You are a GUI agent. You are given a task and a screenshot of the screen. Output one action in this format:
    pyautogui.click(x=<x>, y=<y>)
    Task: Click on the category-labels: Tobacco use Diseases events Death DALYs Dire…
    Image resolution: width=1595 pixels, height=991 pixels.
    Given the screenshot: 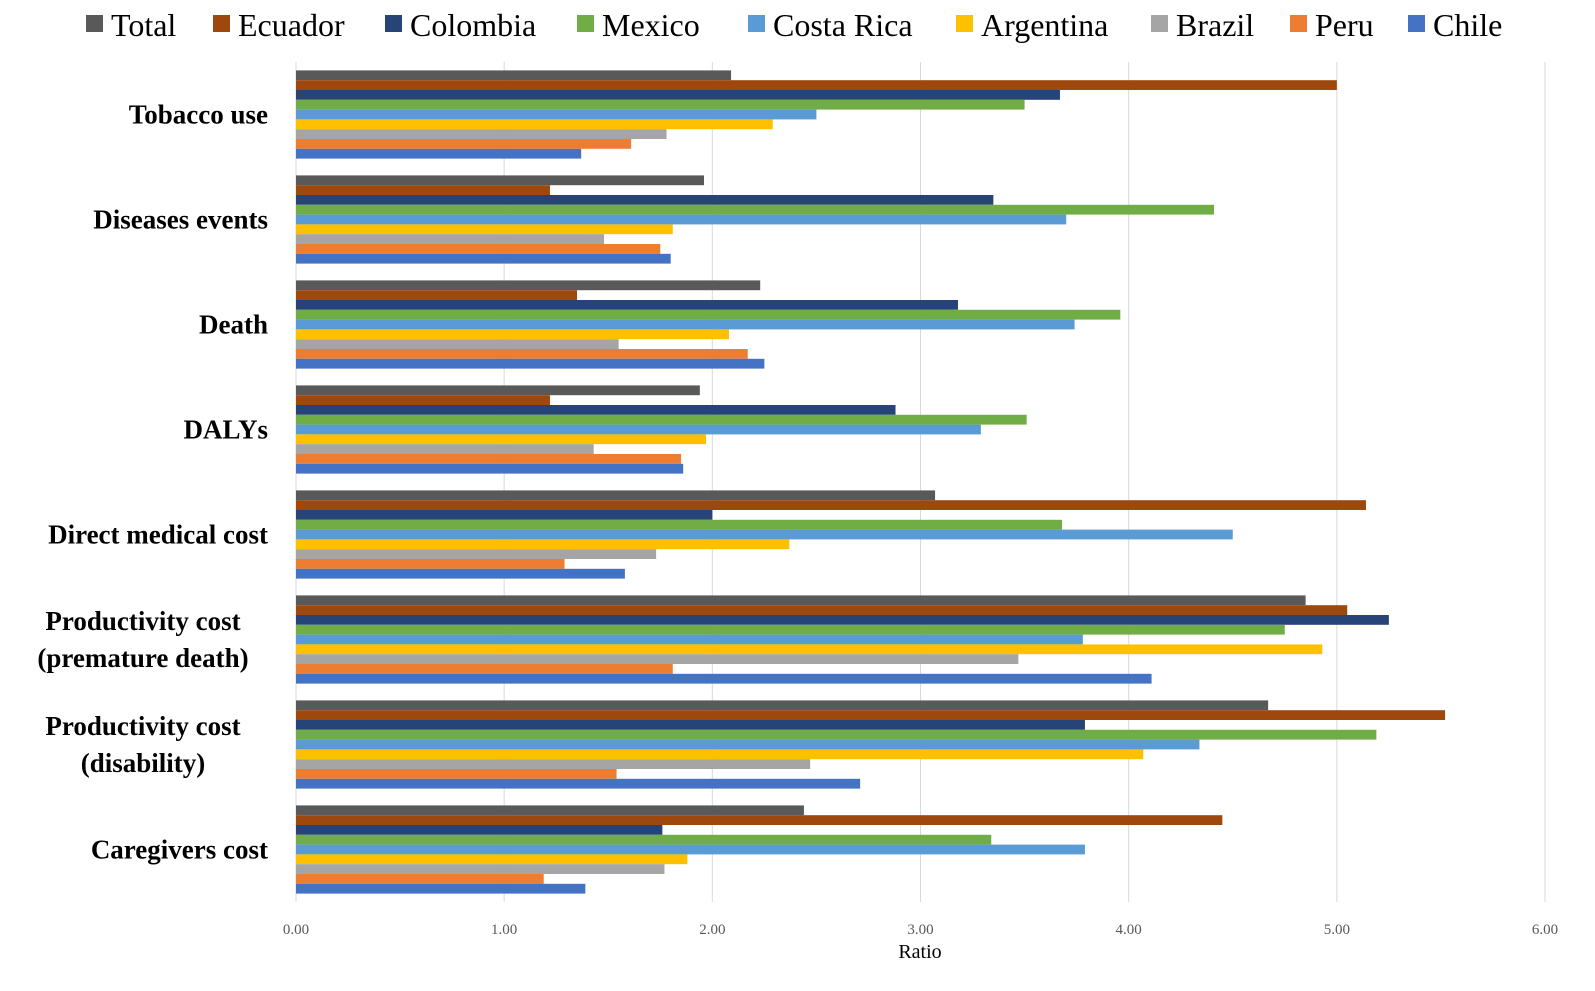 What is the action you would take?
    pyautogui.click(x=152, y=482)
    